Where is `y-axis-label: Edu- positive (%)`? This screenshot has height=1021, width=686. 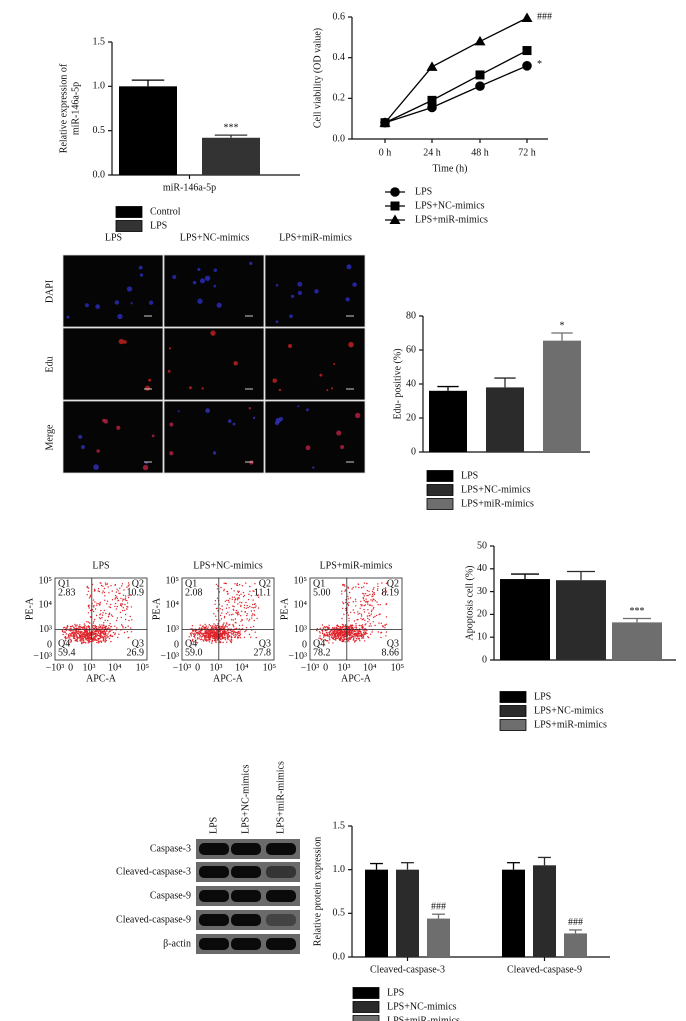 y-axis-label: Edu- positive (%) is located at coordinates (397, 383).